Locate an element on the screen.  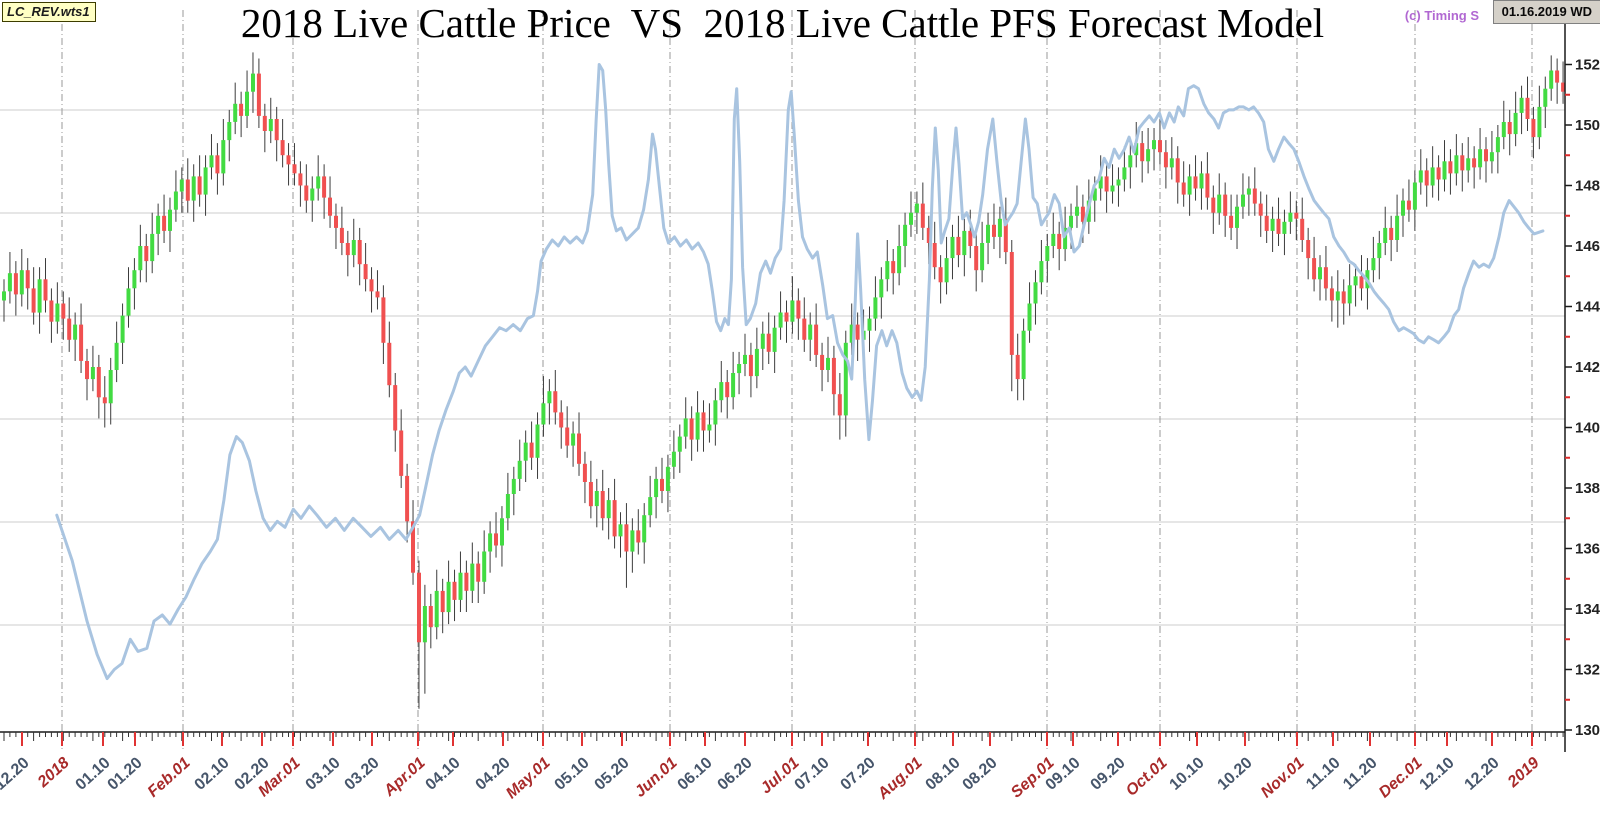
y-axis-labels: 130 132 134 136 138 140 142 144 146 148 150 152 is located at coordinates (1587, 398).